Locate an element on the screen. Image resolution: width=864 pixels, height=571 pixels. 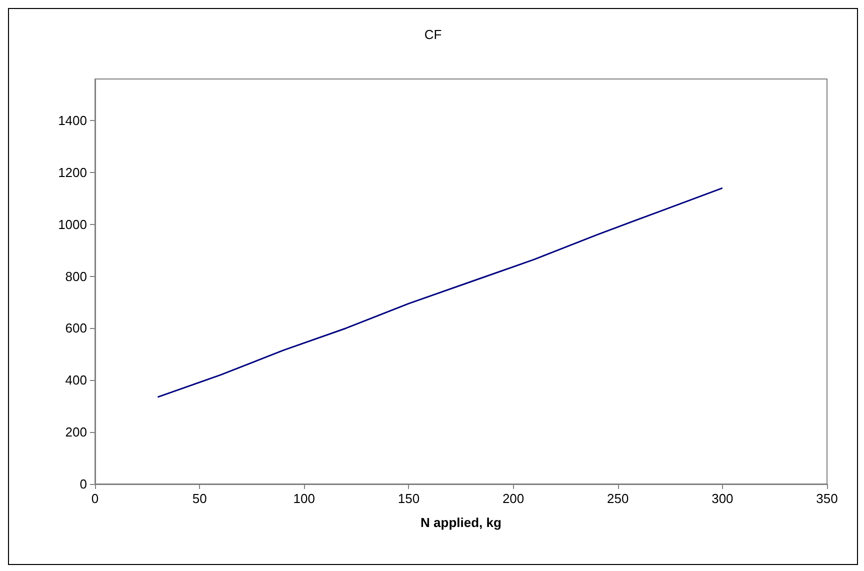
chart-title: CF is located at coordinates (433, 34).